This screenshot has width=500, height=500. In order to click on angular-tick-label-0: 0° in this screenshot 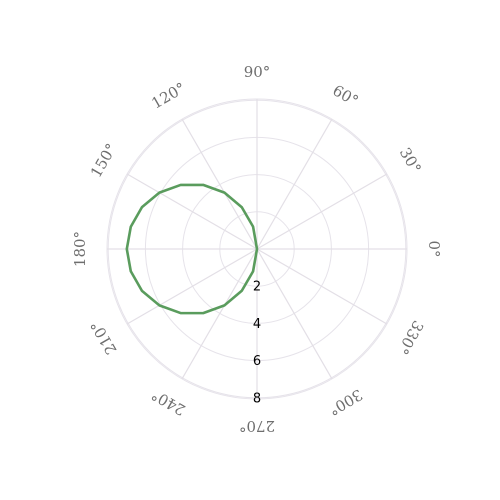, I will do `click(434, 248)`.